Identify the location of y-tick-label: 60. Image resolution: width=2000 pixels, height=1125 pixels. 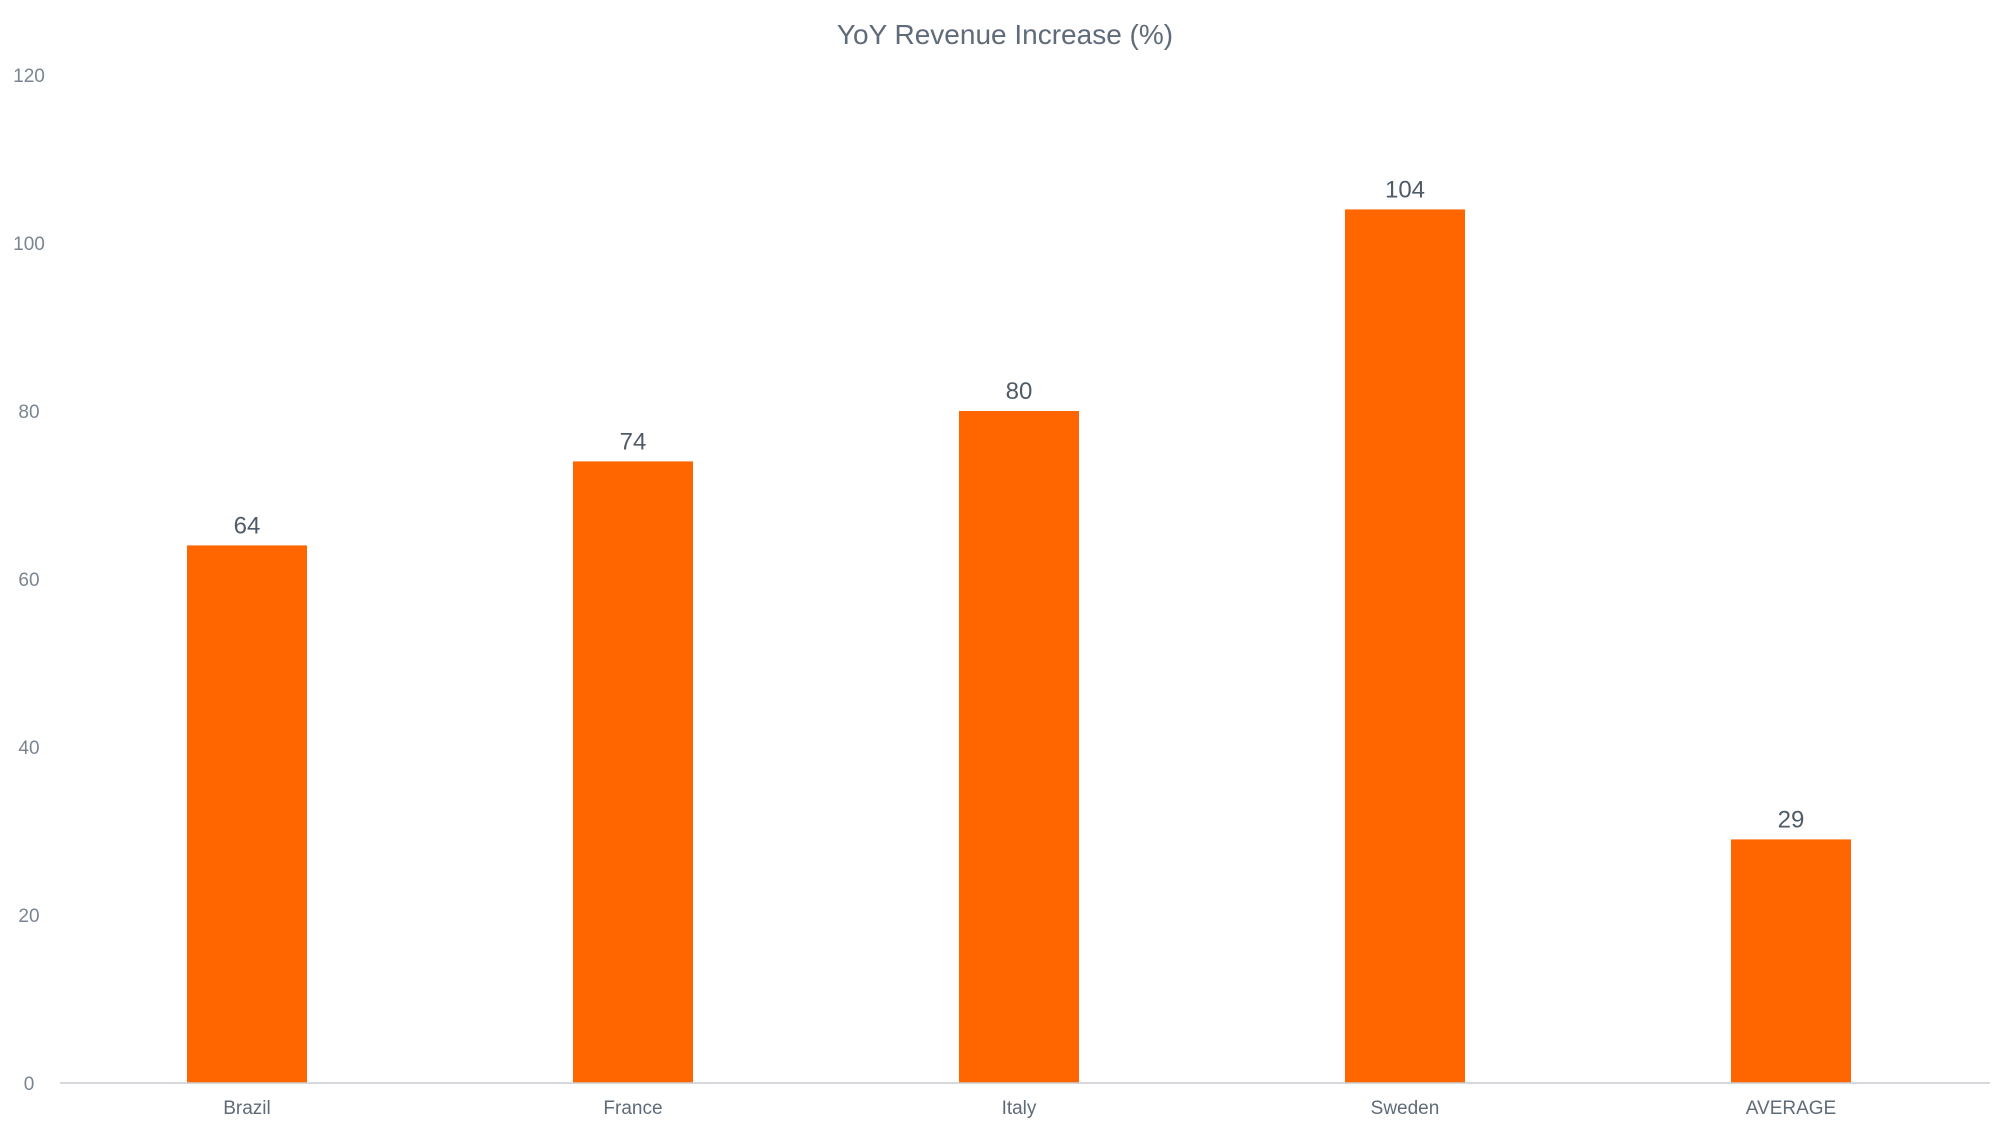
(28, 580).